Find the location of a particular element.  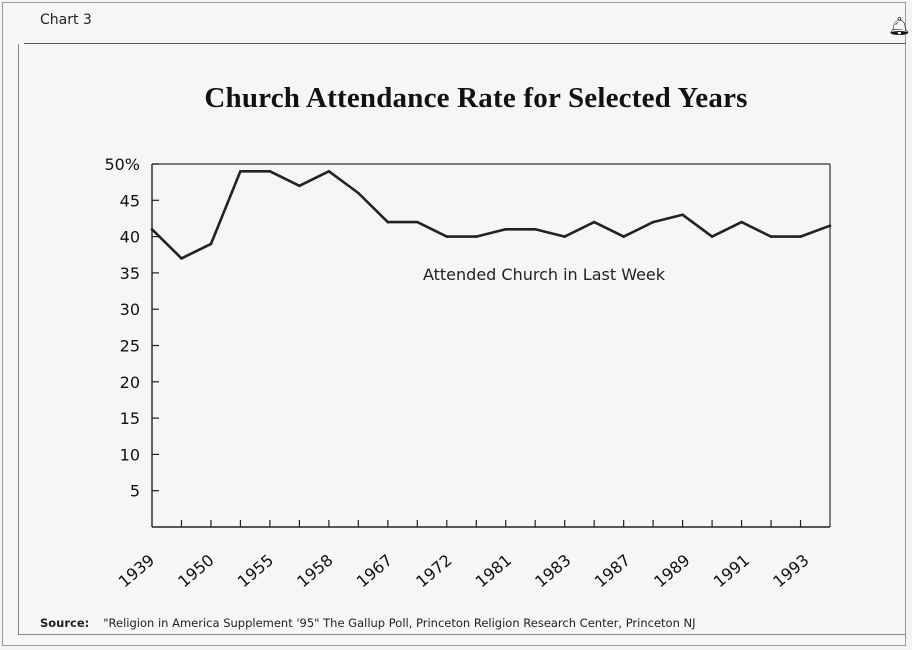

y-tick-label: 35 is located at coordinates (130, 273).